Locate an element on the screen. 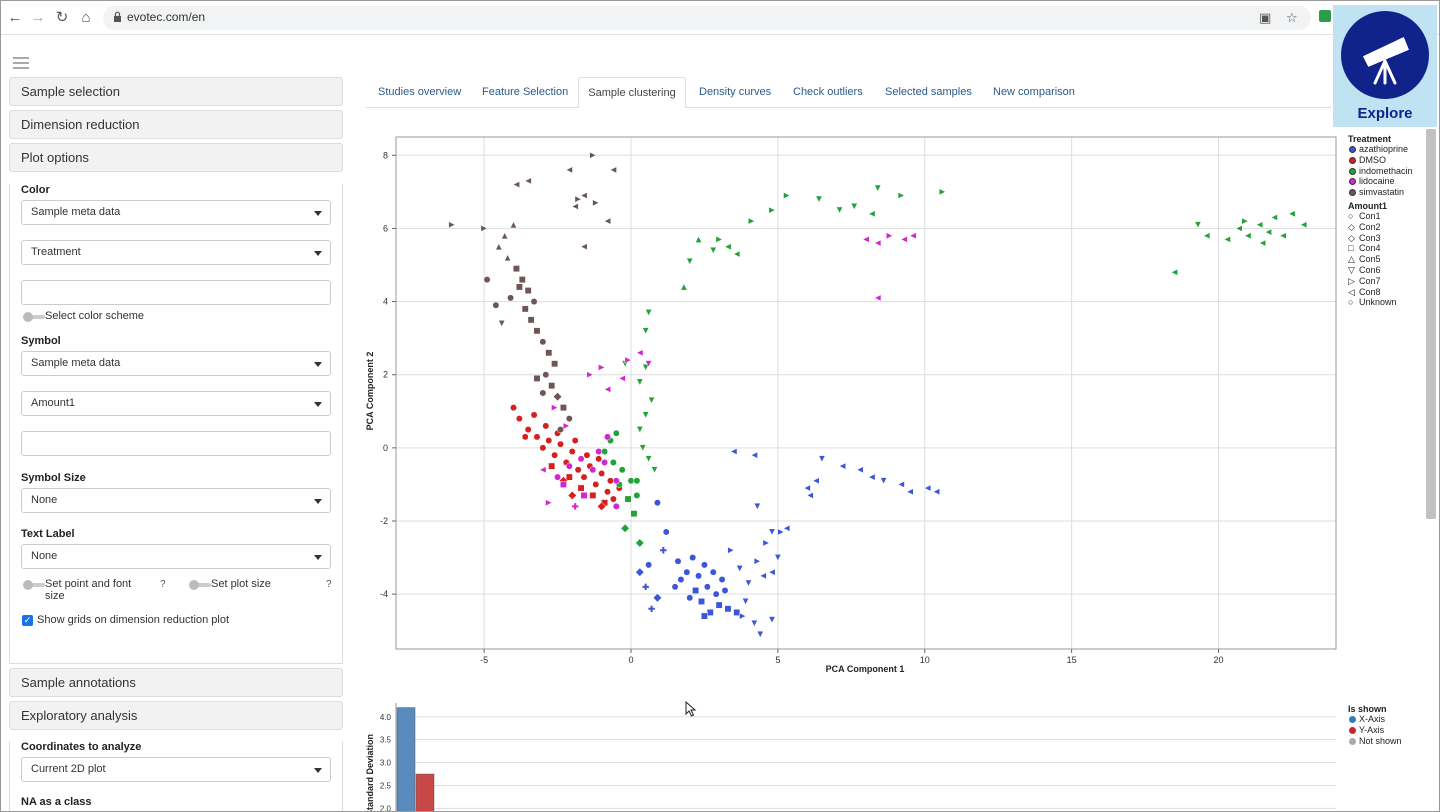 The height and width of the screenshot is (812, 1440). tab-new-comparison: New comparison is located at coordinates (1034, 92).